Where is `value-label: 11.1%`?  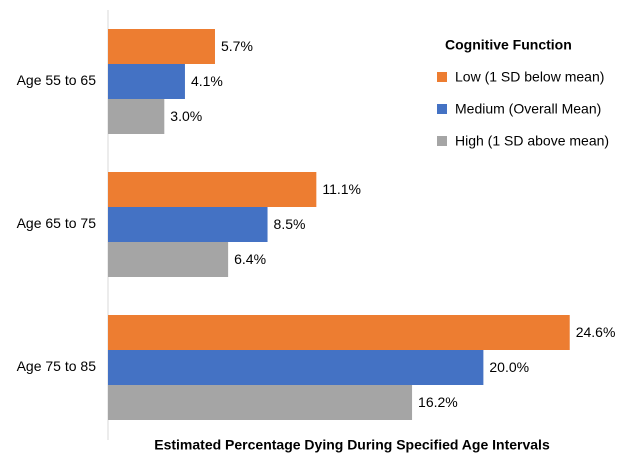
value-label: 11.1% is located at coordinates (341, 189).